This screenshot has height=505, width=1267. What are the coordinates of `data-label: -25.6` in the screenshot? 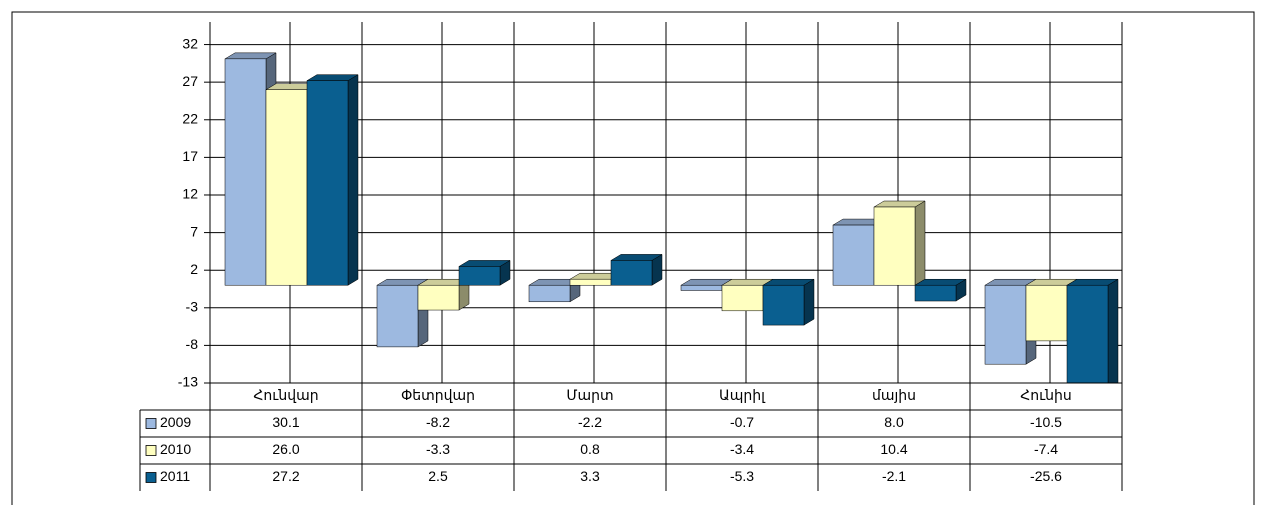 It's located at (1046, 476).